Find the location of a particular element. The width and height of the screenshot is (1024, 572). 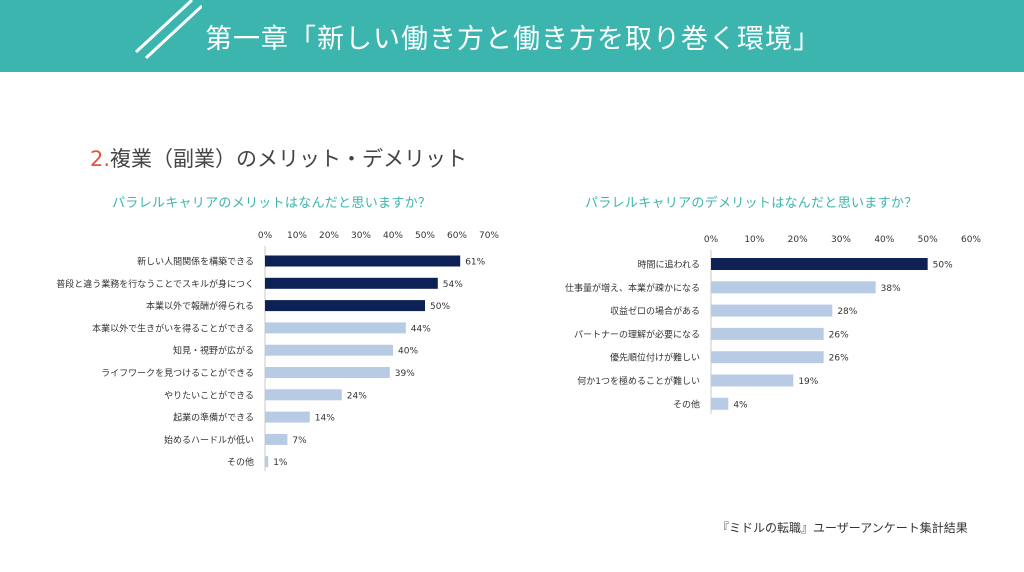

merit-value-label: 39% is located at coordinates (405, 374).